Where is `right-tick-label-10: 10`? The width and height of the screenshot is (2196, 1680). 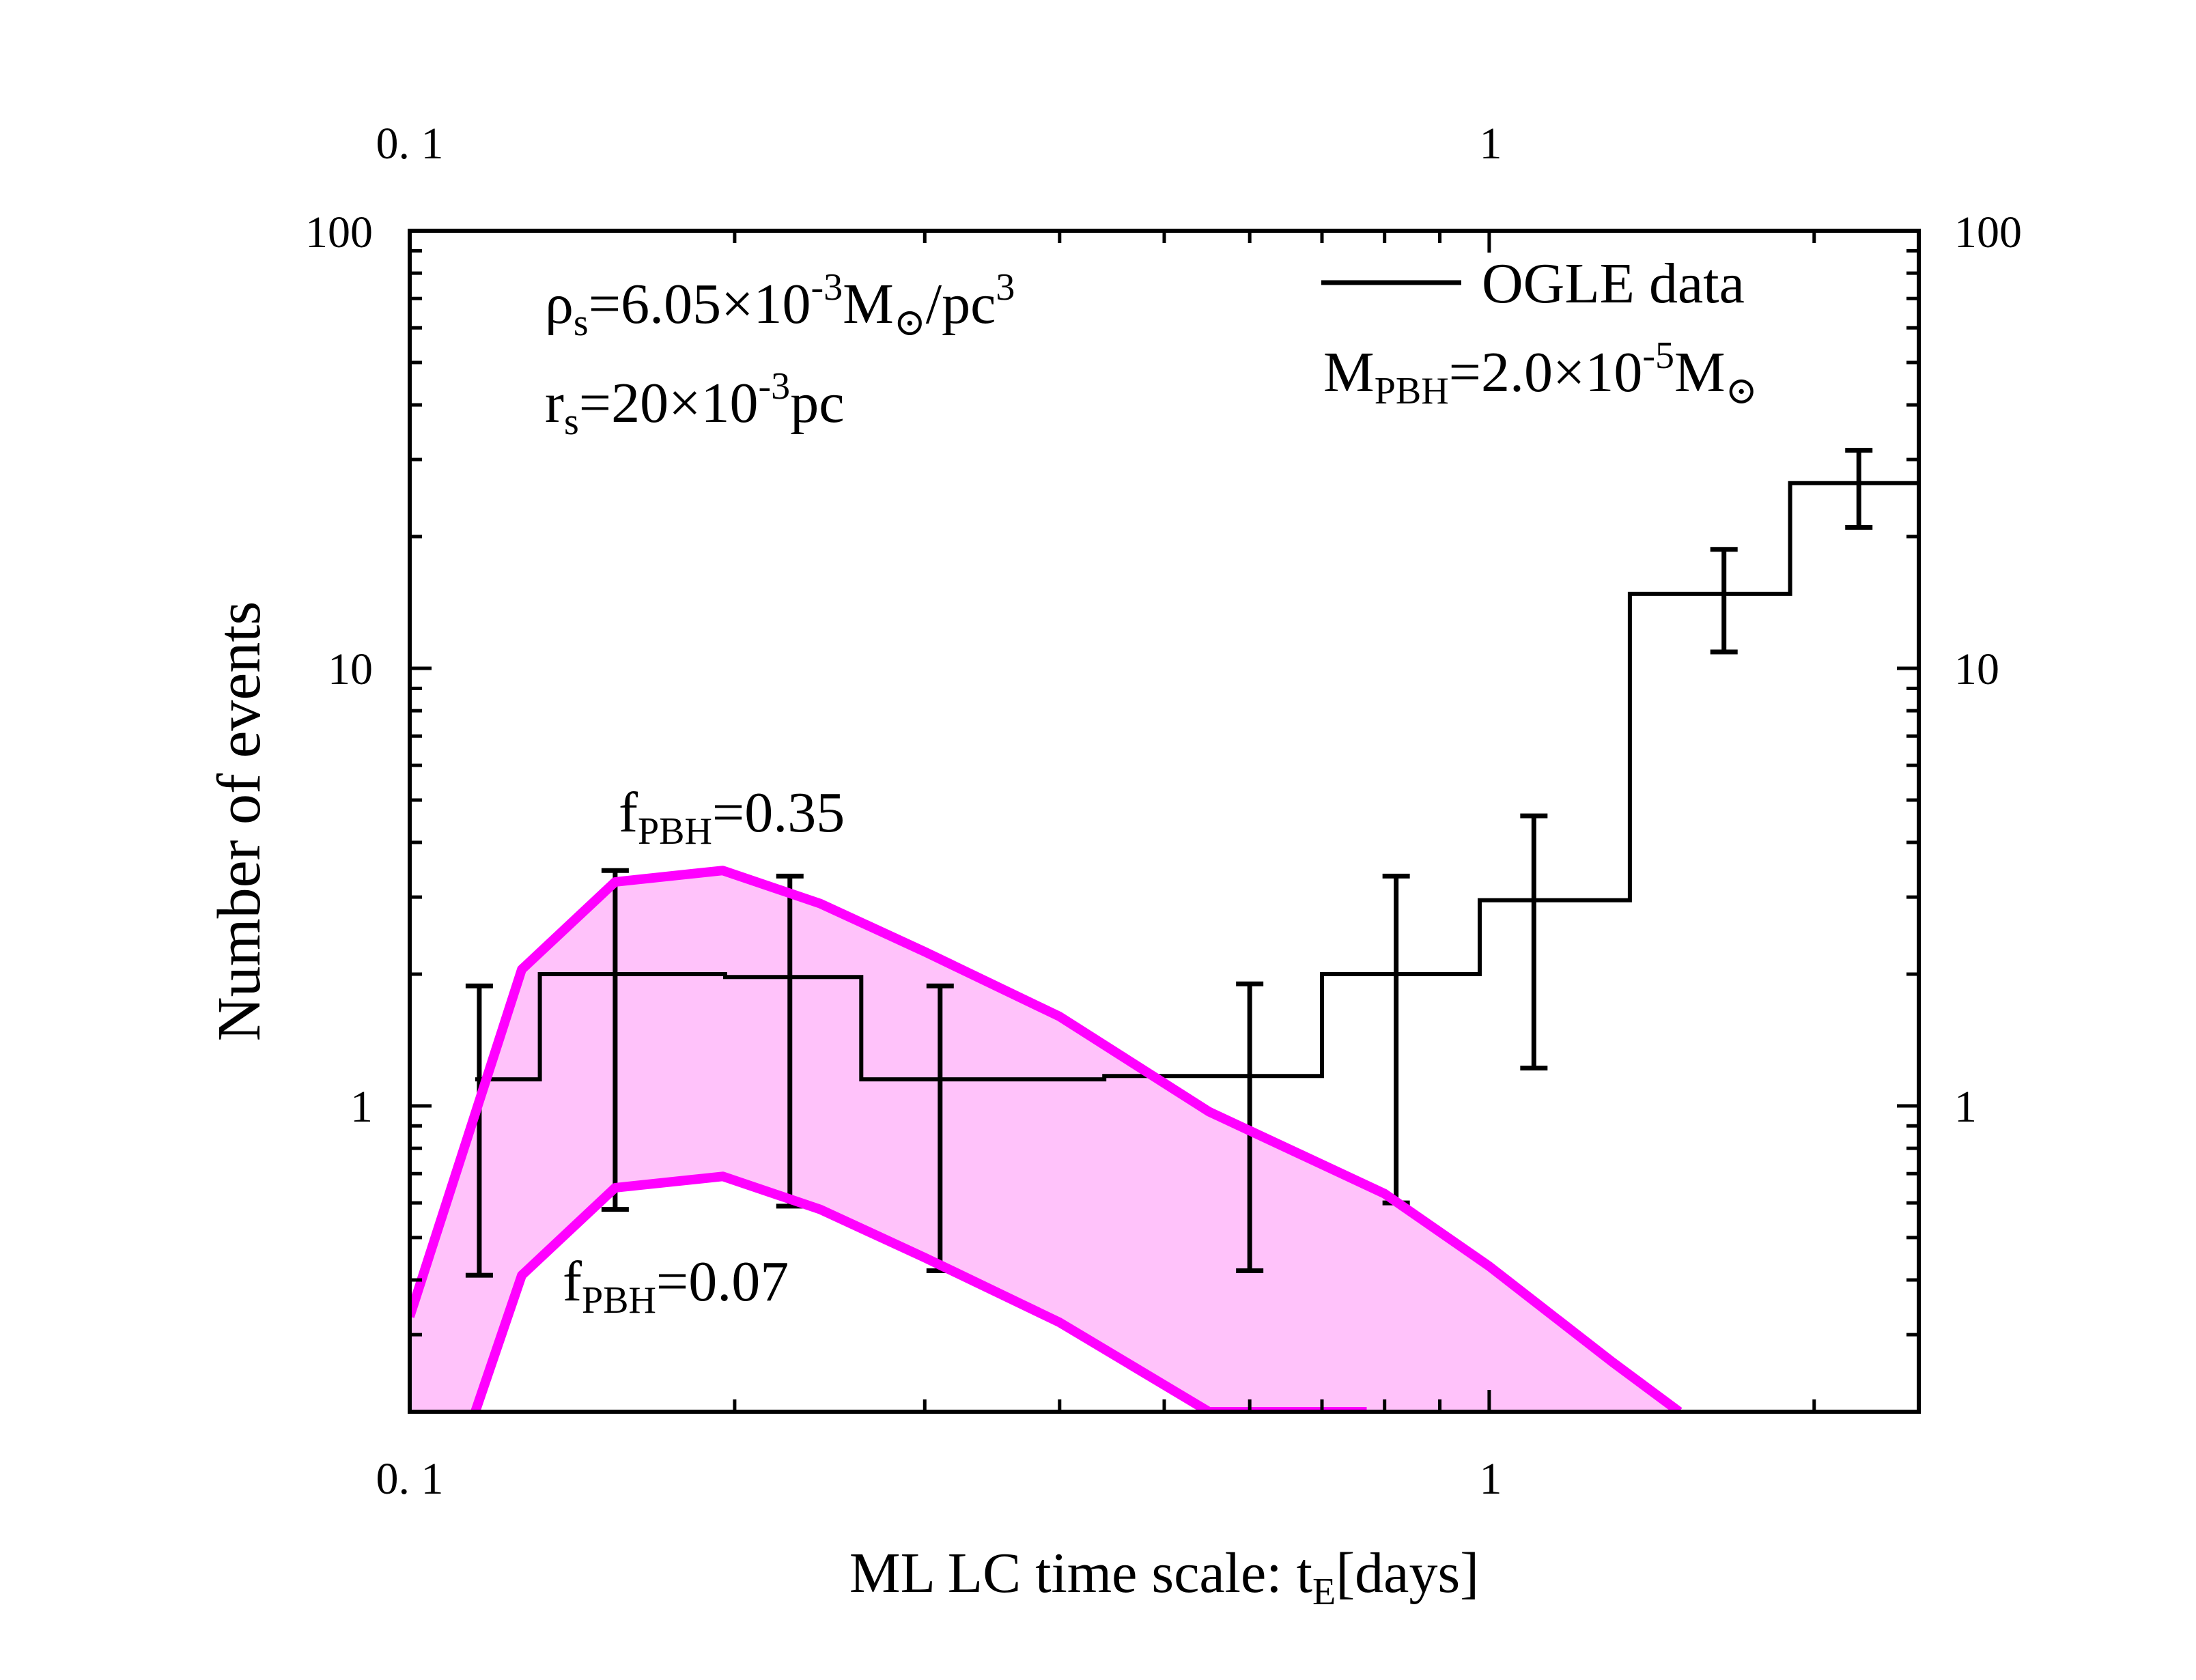
right-tick-label-10: 10 is located at coordinates (1977, 669).